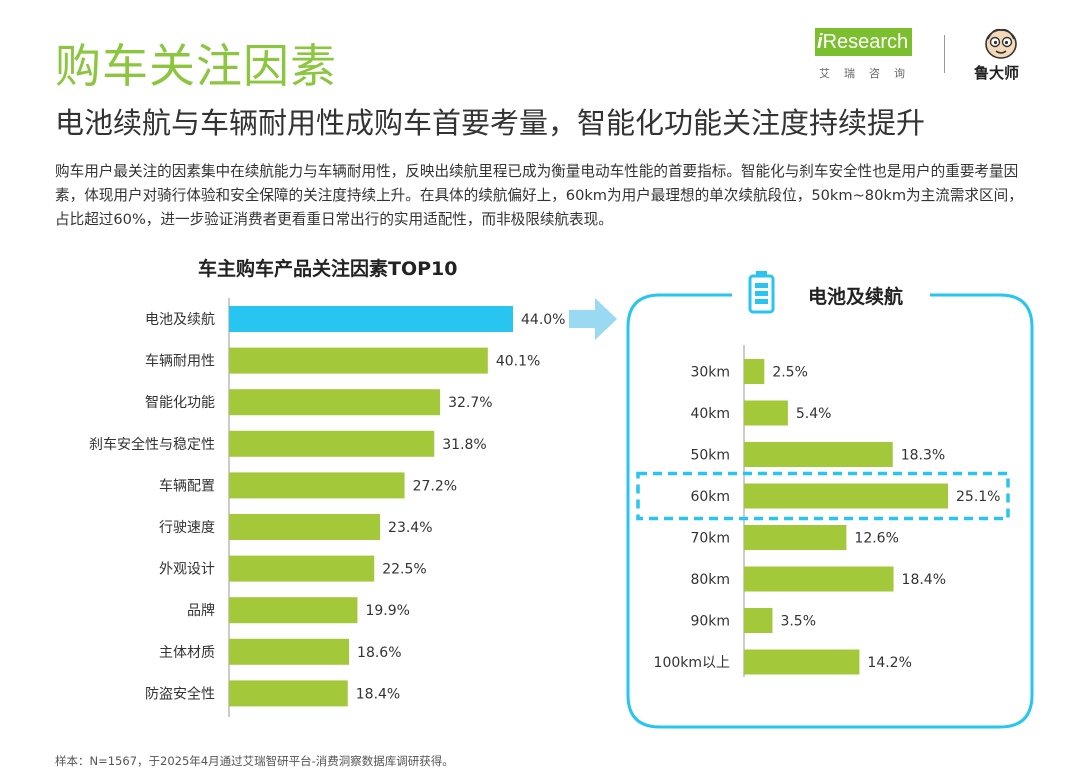  I want to click on right-chart-value-label: 18.4%, so click(924, 580).